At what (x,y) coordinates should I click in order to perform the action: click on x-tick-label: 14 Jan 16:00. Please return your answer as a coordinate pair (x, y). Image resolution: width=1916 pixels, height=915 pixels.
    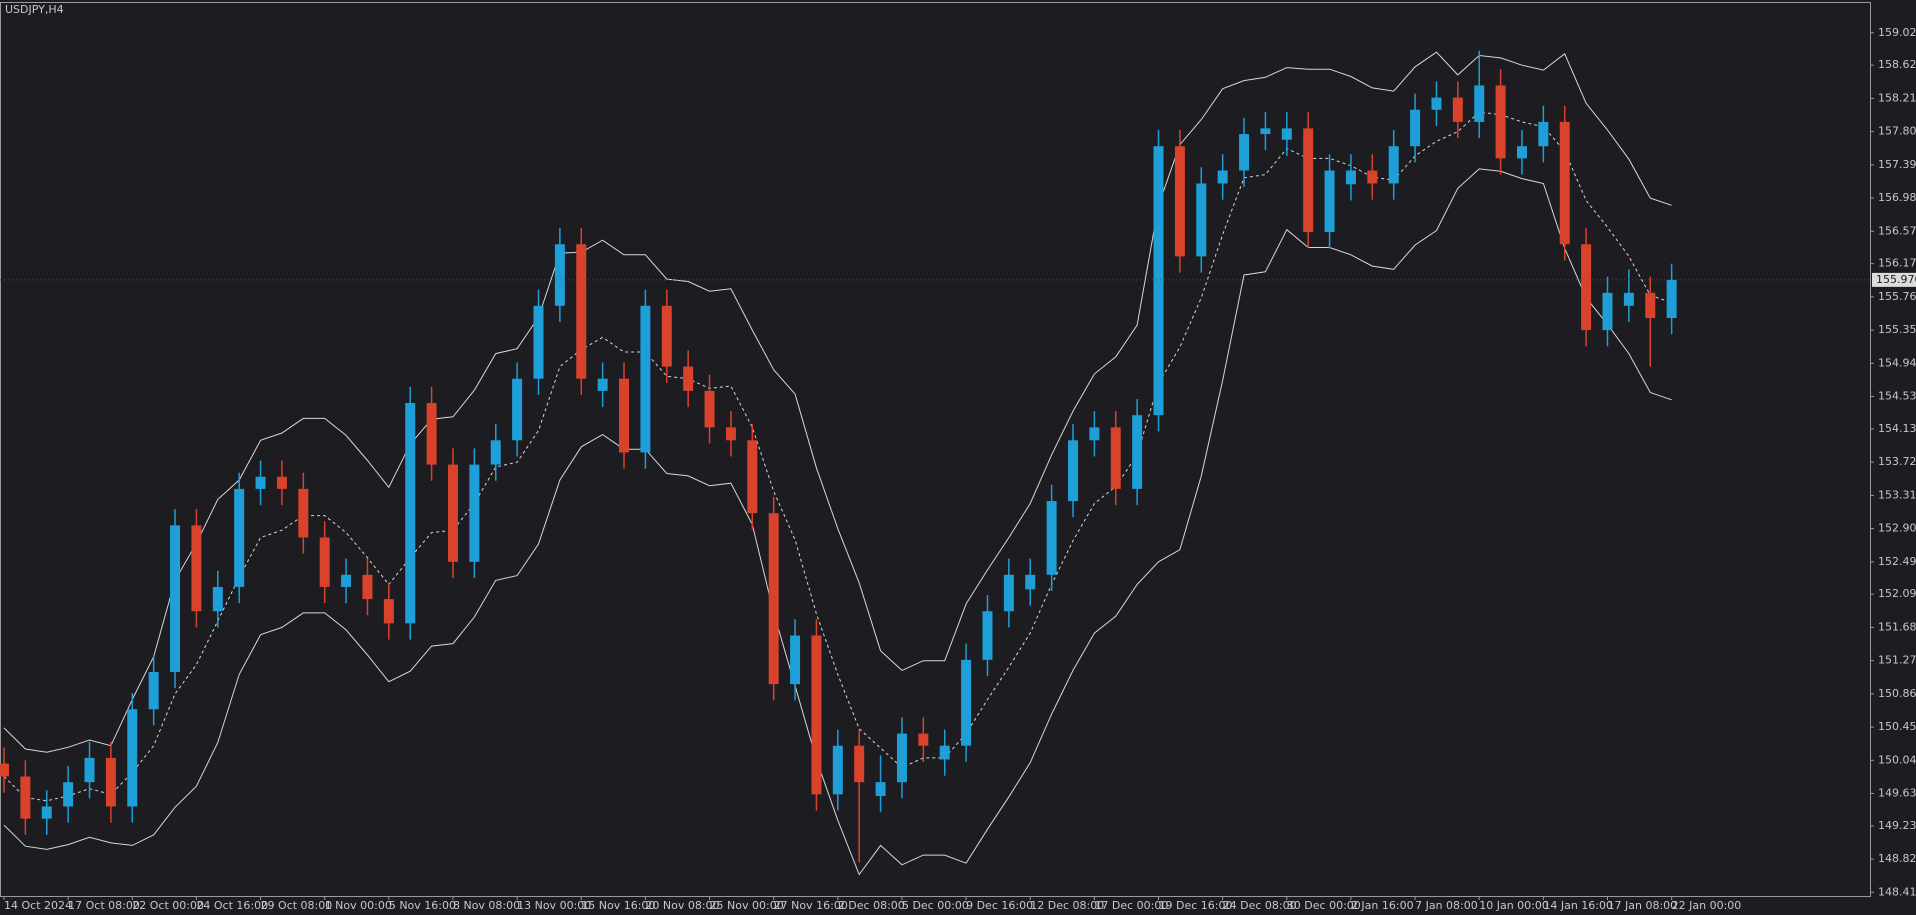
    Looking at the image, I should click on (1578, 905).